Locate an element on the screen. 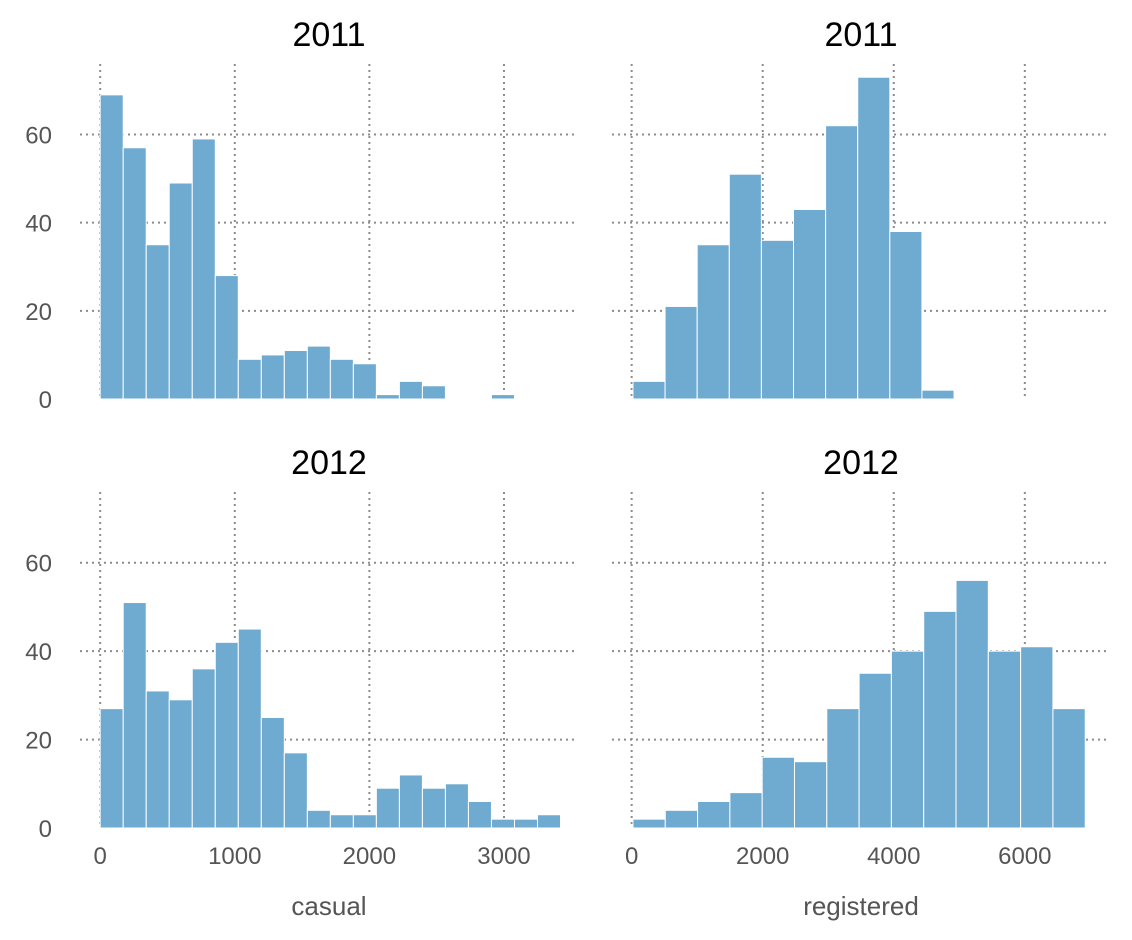 This screenshot has height=940, width=1132. x-axis-label: casual is located at coordinates (328, 906).